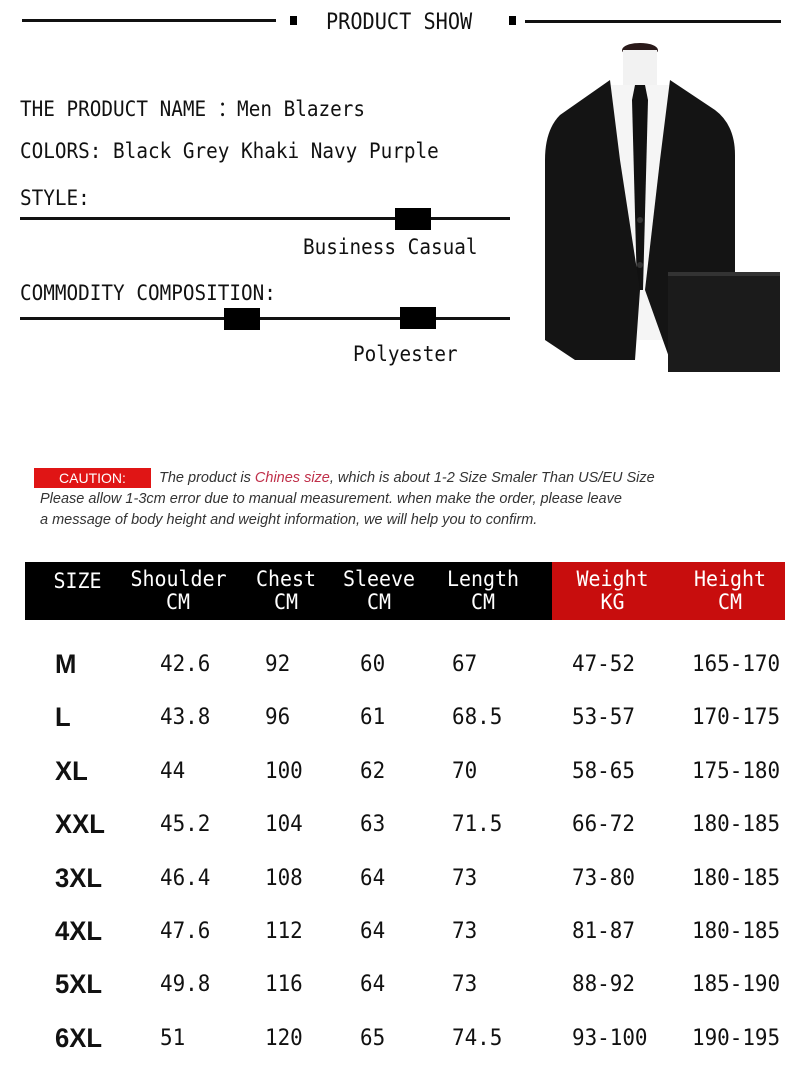 The image size is (800, 1067). I want to click on column-header-name: Height, so click(730, 579).